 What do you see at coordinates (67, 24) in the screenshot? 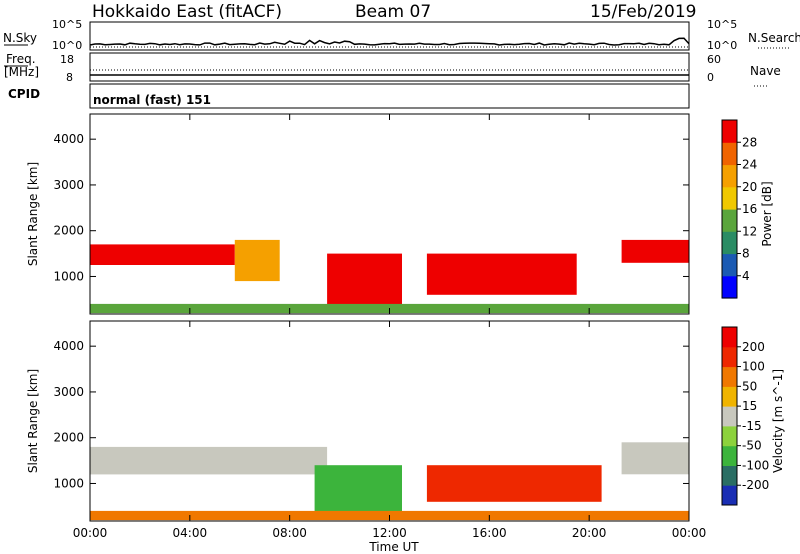
I see `noise-tick-top-left: 10^5` at bounding box center [67, 24].